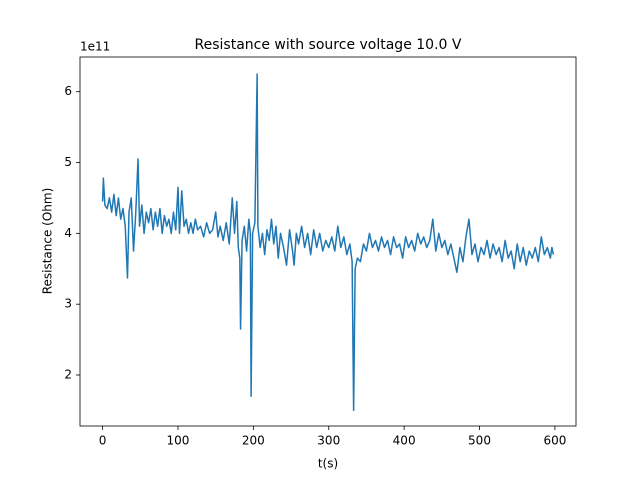  I want to click on y-tick-label: 4, so click(68, 233).